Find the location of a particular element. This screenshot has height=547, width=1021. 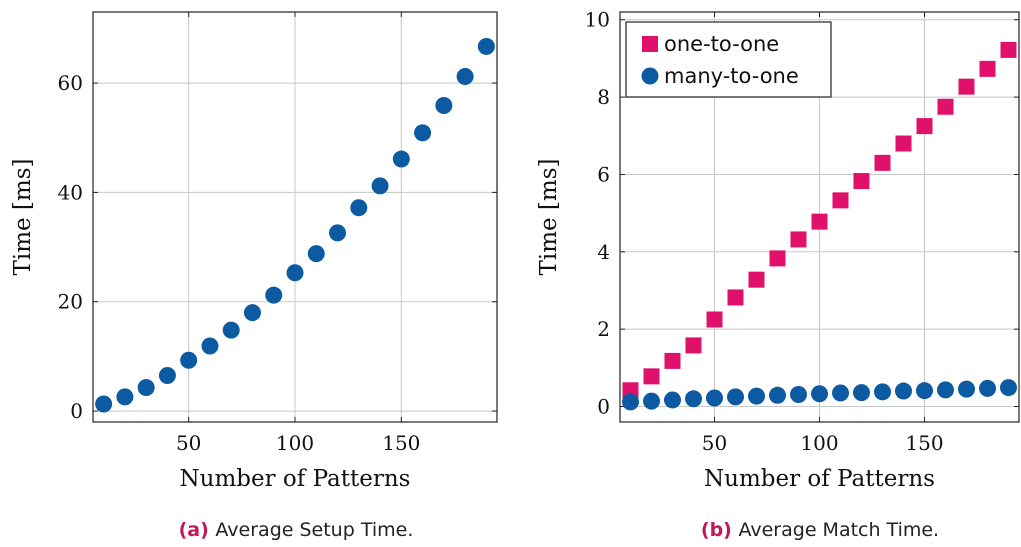

y-tick-label: 2 is located at coordinates (603, 329).